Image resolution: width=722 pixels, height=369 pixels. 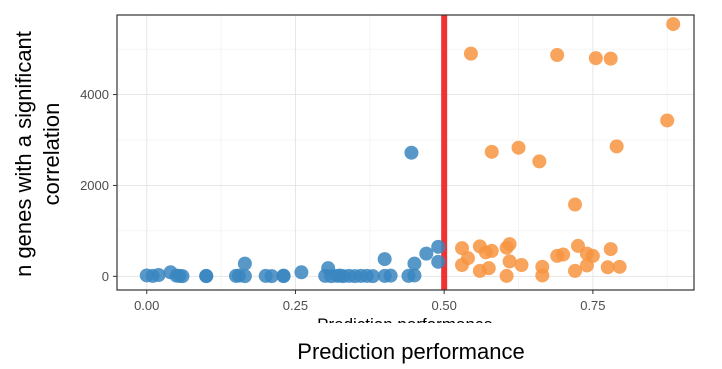 I want to click on x-axis-title: Prediction performance, so click(x=410, y=351).